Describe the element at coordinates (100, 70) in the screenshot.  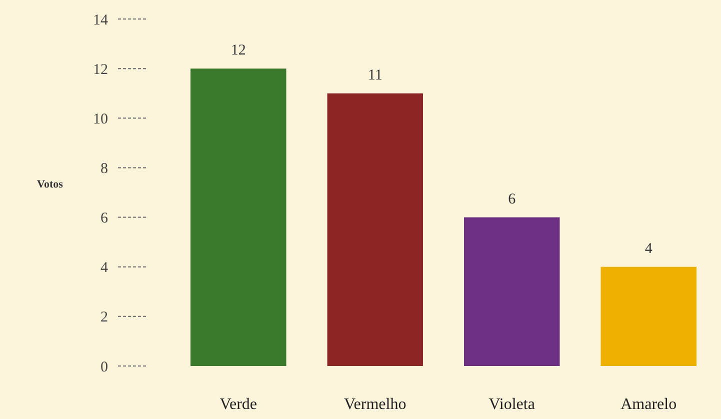
I see `y-tick-label: 12` at that location.